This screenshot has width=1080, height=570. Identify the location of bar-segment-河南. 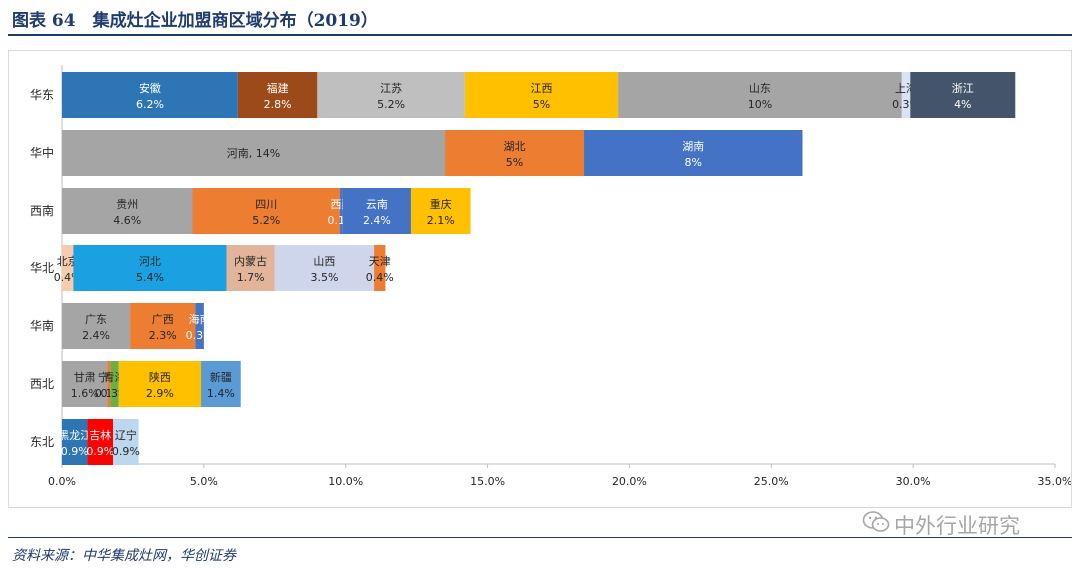
(254, 153).